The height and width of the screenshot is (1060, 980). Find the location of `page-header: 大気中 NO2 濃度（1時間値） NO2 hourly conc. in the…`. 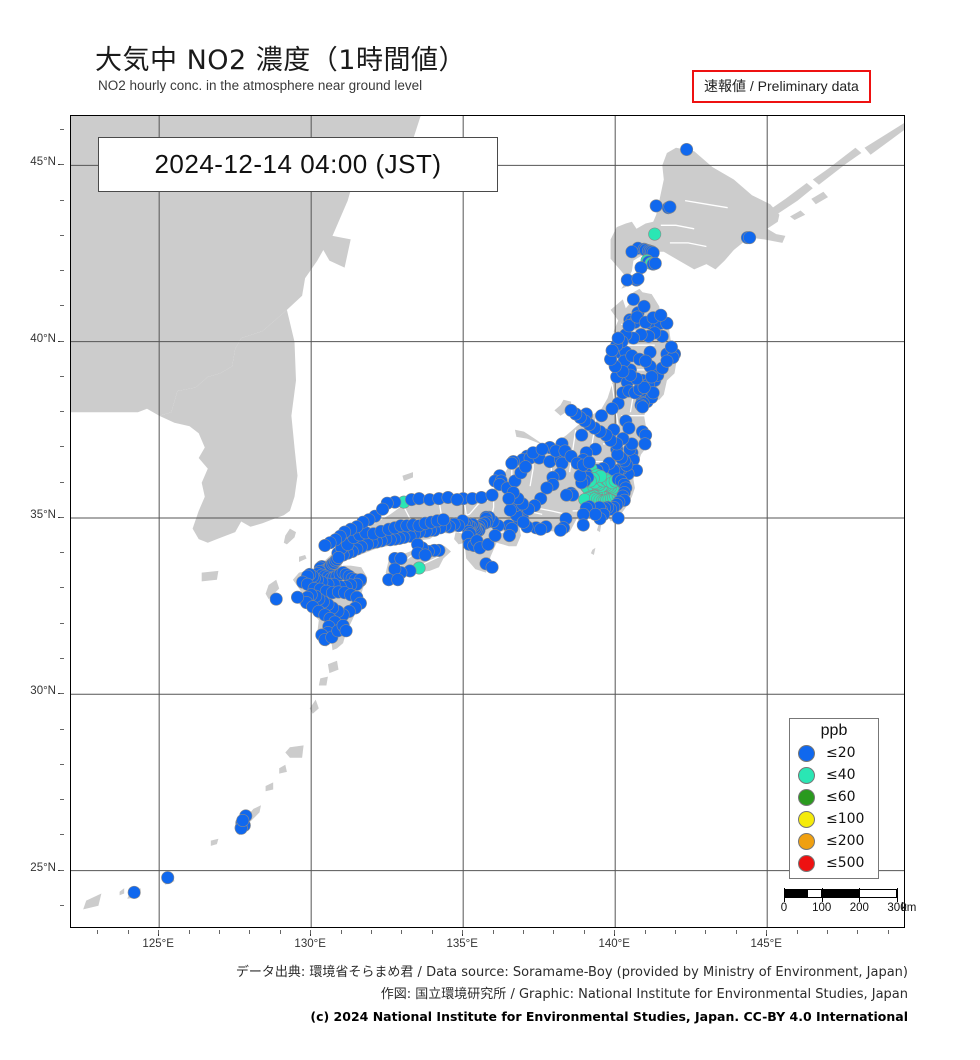

page-header: 大気中 NO2 濃度（1時間値） NO2 hourly conc. in the… is located at coordinates (490, 57).